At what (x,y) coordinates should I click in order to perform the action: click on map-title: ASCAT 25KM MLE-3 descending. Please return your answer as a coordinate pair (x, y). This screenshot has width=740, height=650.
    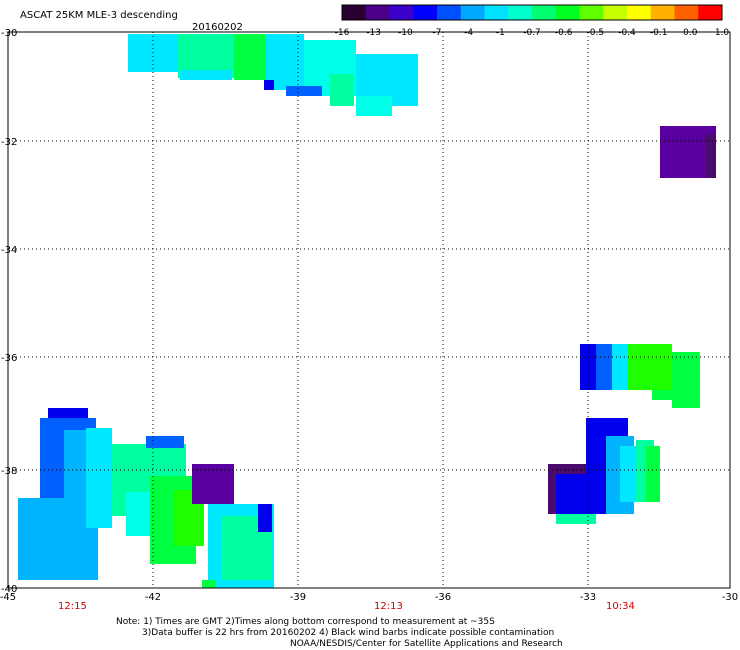
    Looking at the image, I should click on (99, 15).